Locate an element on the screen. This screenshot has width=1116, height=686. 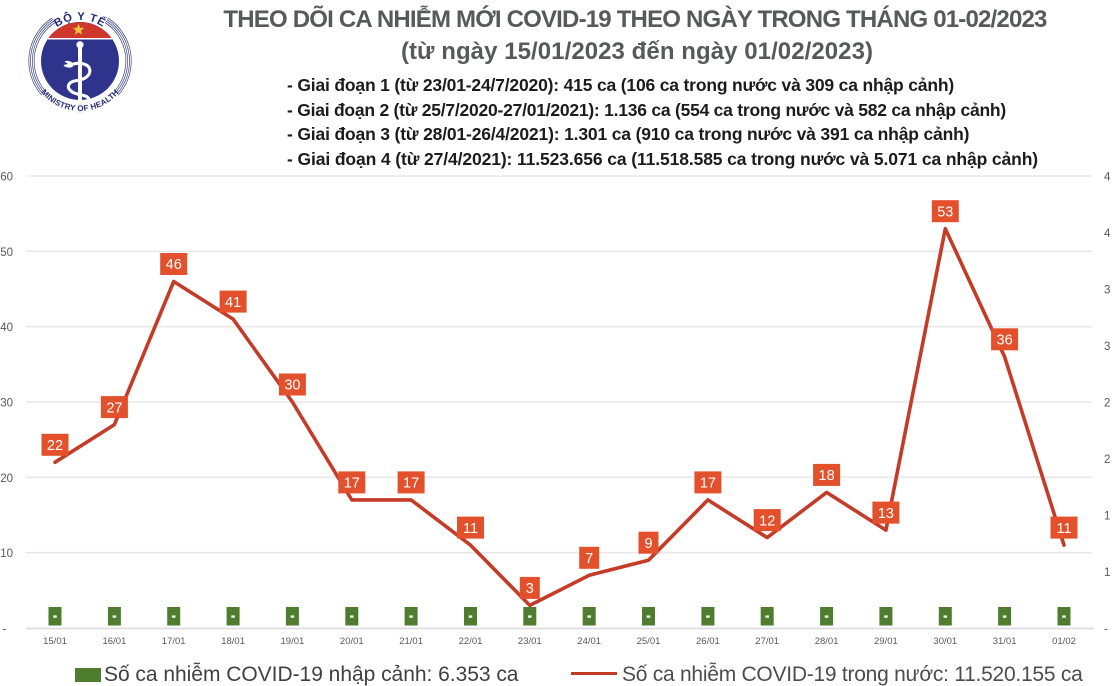
svg-text: 7 is located at coordinates (589, 559).